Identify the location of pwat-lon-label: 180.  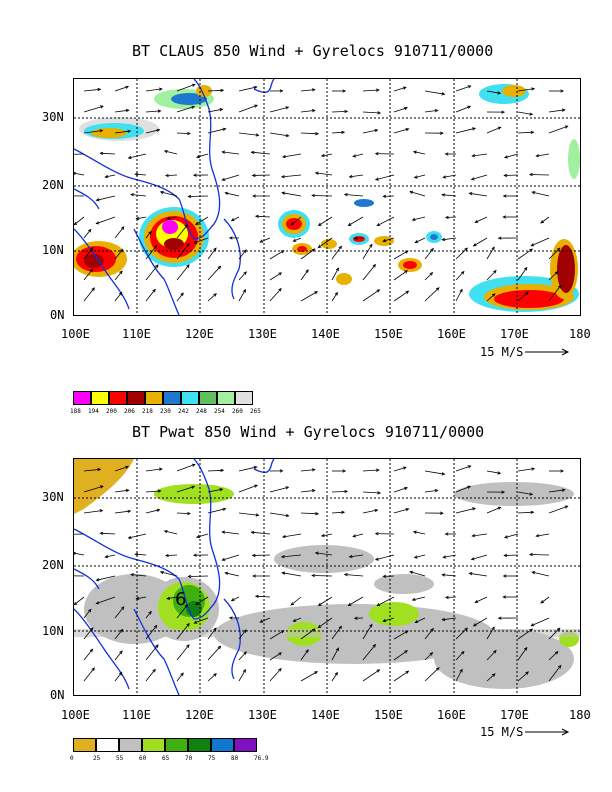
(580, 715).